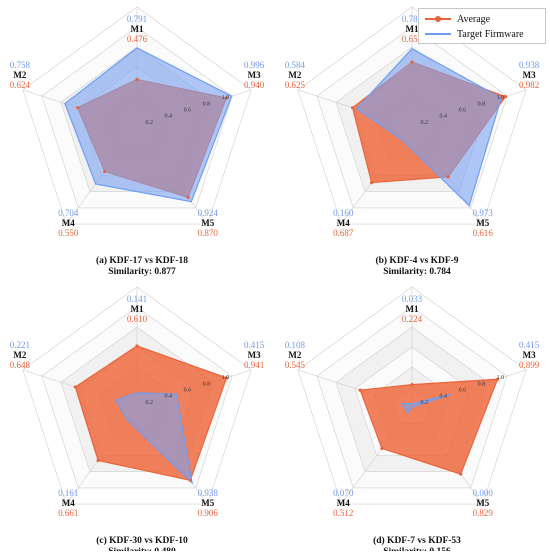  What do you see at coordinates (483, 233) in the screenshot?
I see `axis-average-value: 0.616` at bounding box center [483, 233].